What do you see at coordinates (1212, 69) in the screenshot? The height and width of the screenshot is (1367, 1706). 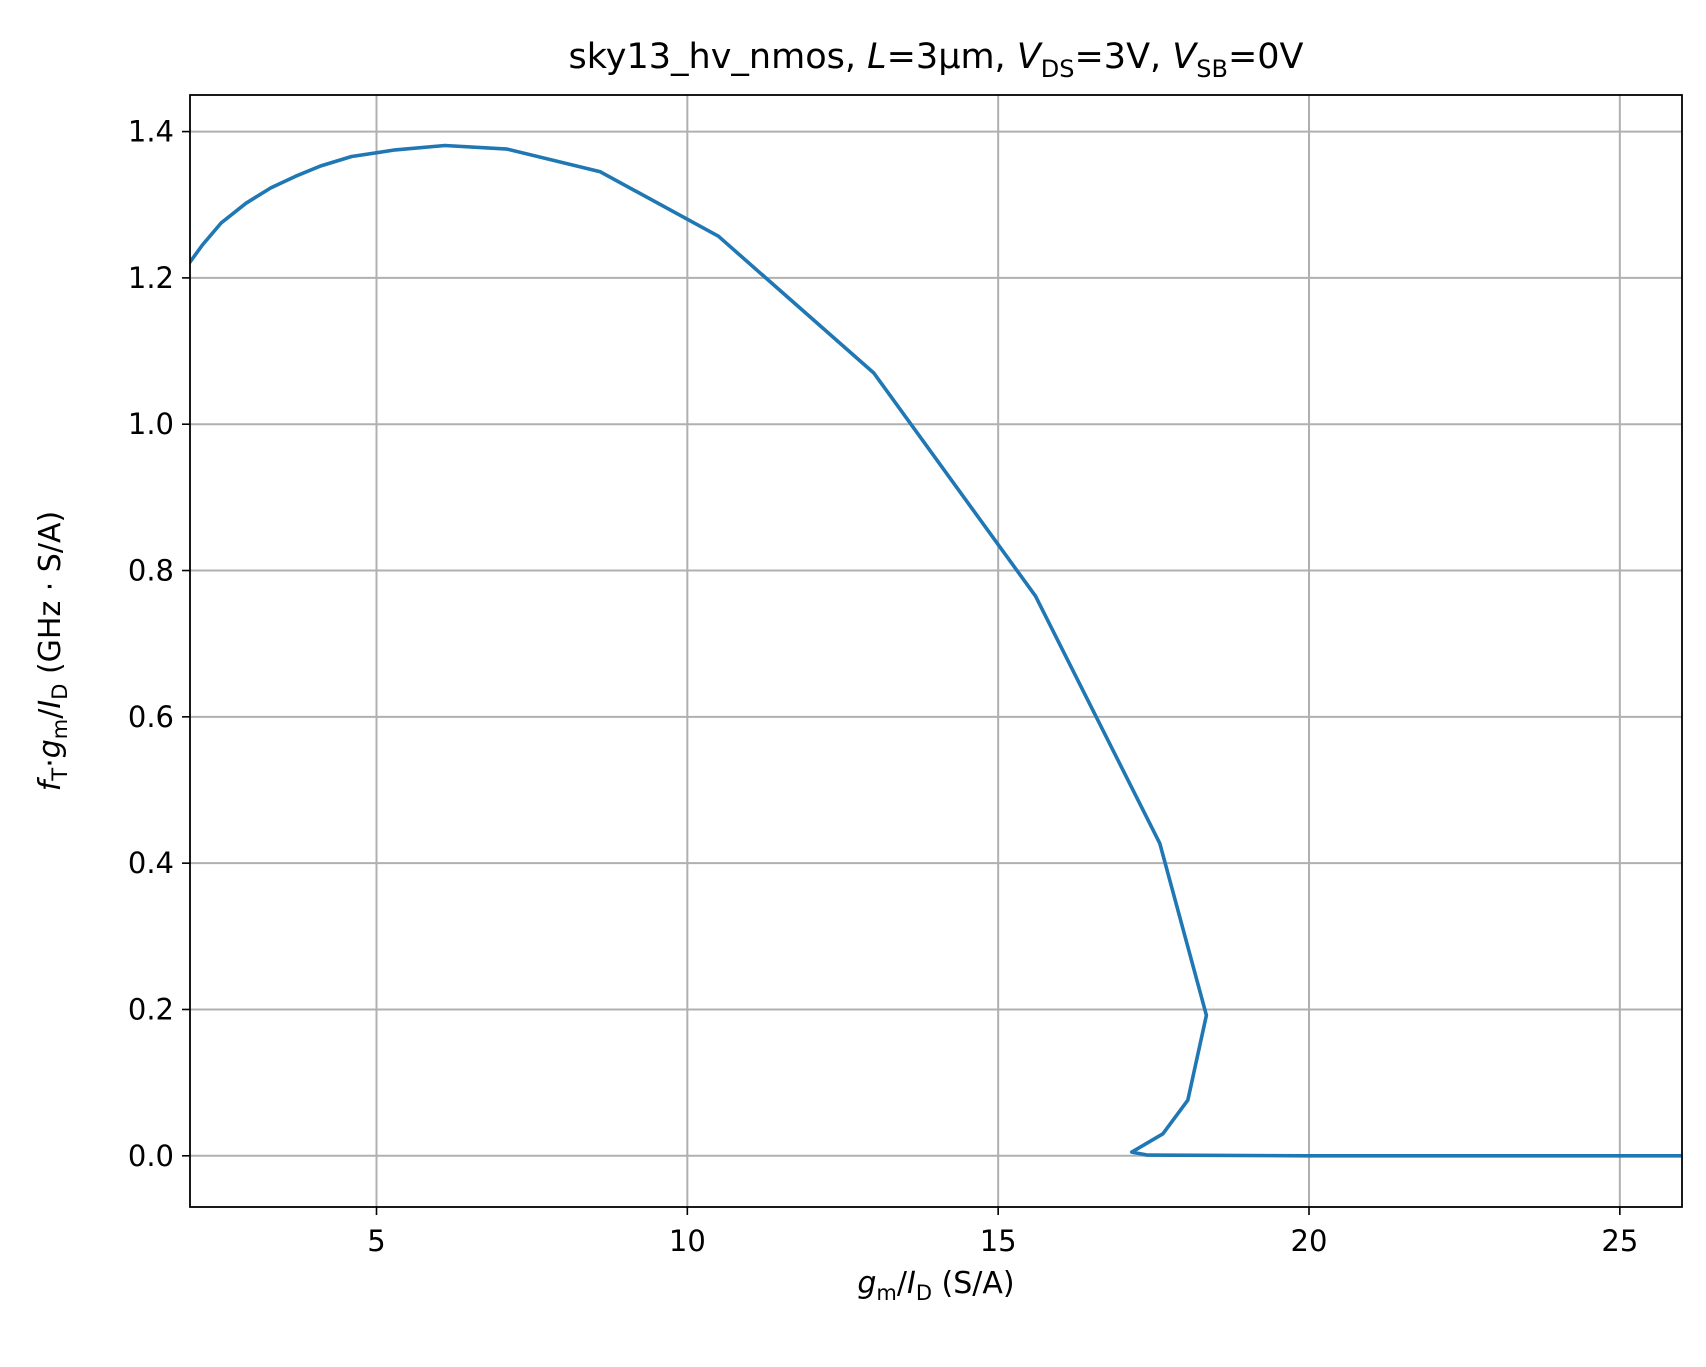 I see `title-vsb-subscript: SB` at bounding box center [1212, 69].